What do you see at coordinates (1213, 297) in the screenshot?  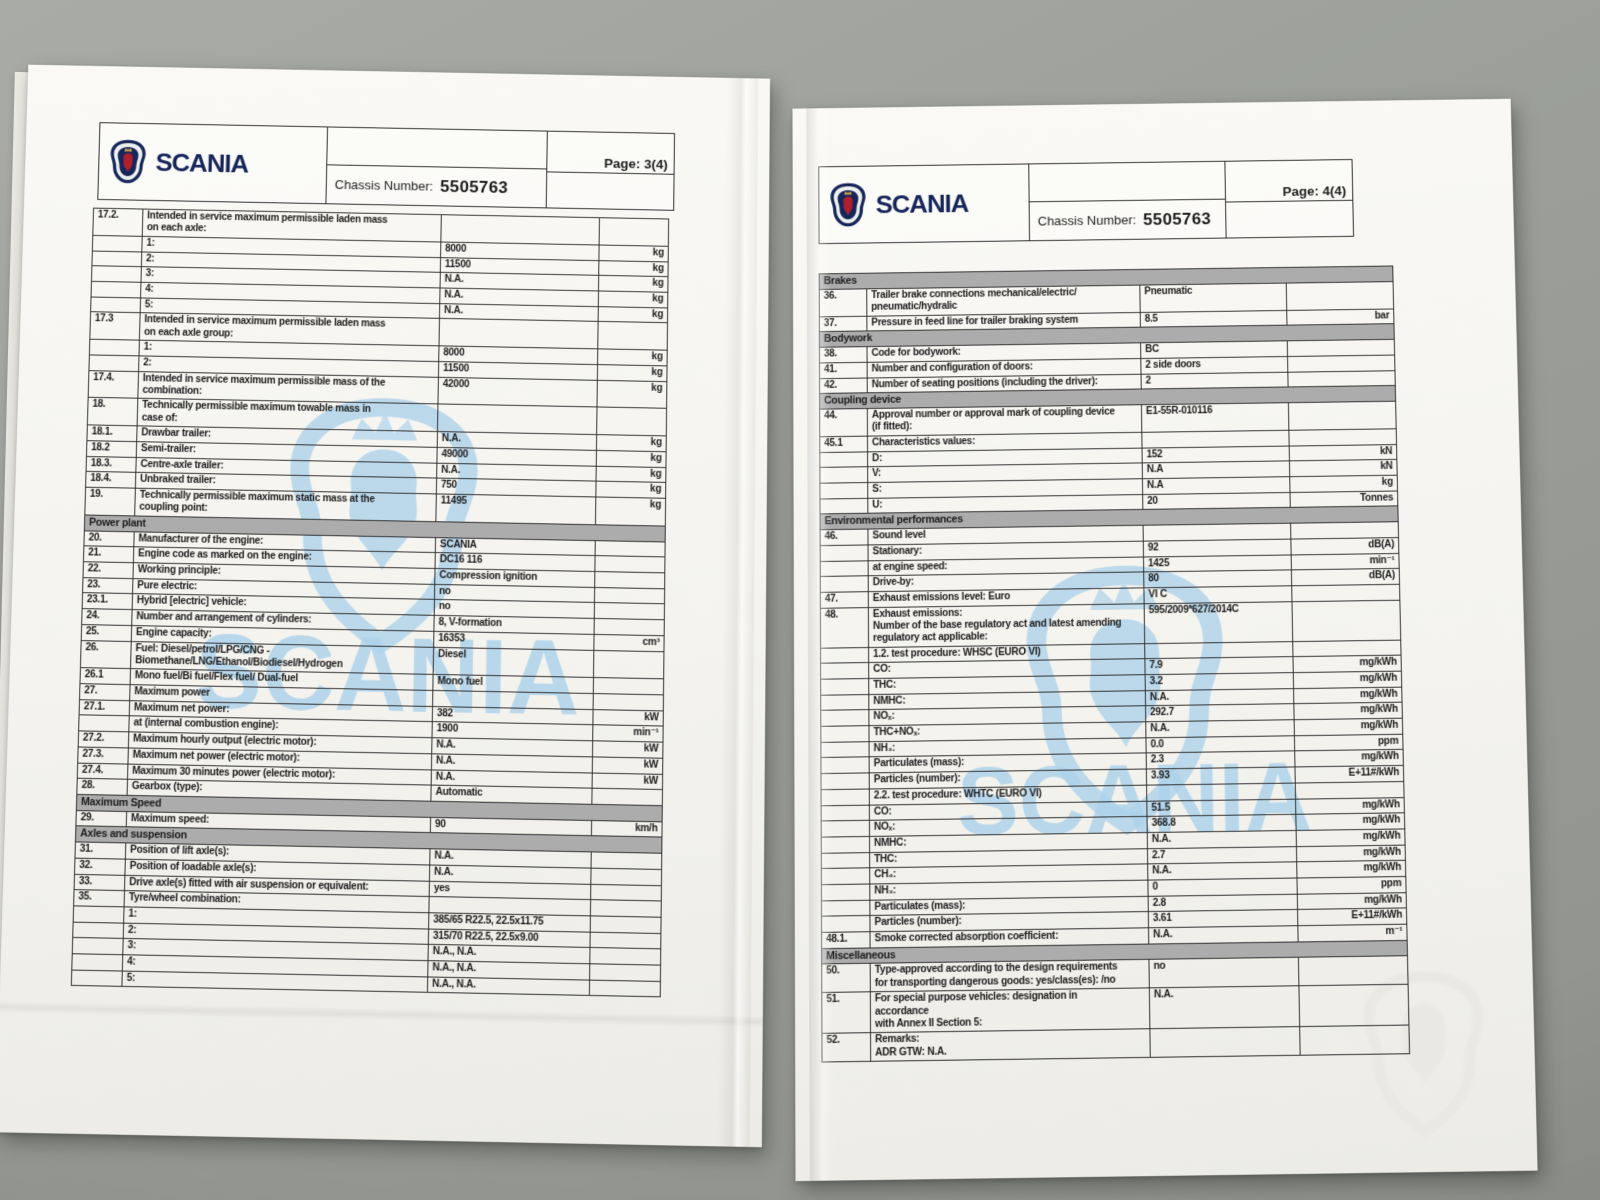 I see `item-value: Pneumatic` at bounding box center [1213, 297].